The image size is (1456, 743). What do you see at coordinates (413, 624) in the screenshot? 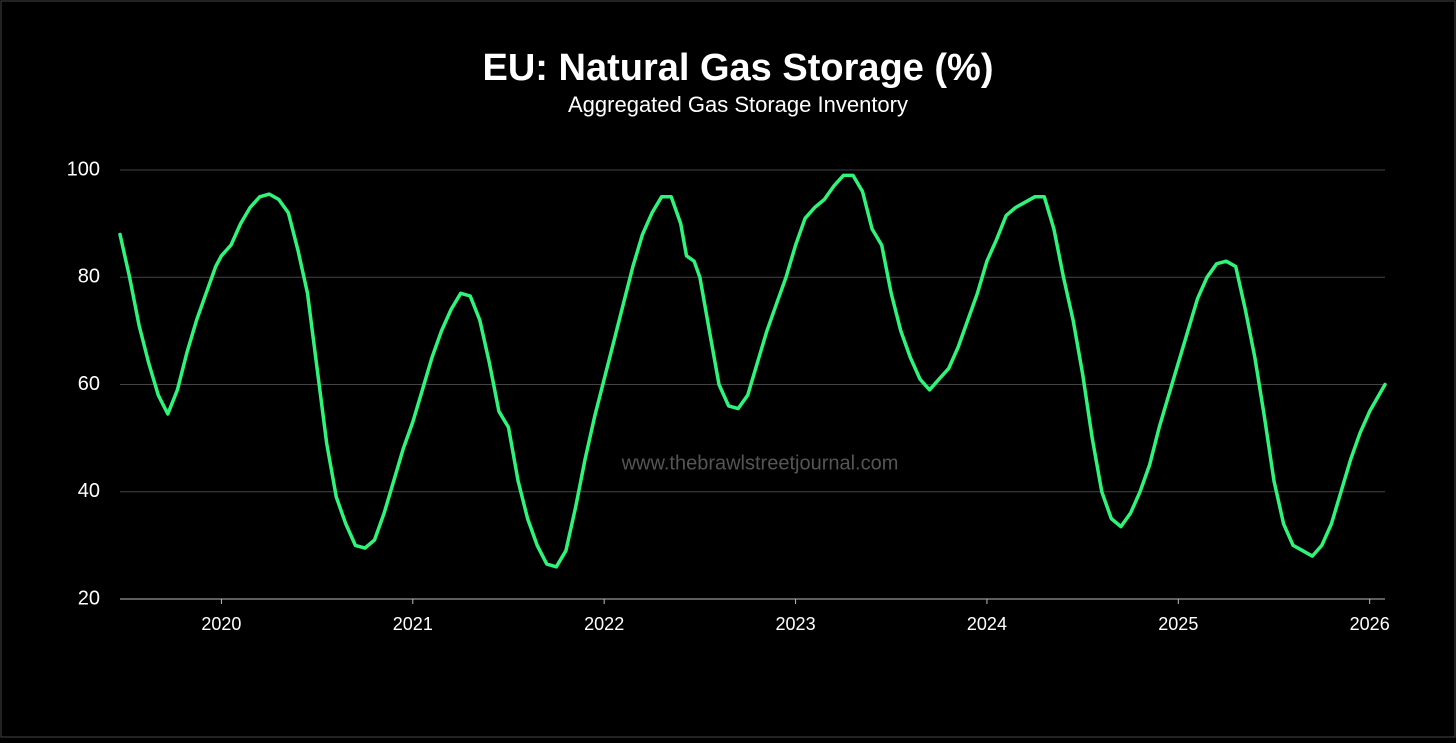
I see `x-tick-label: 2021` at bounding box center [413, 624].